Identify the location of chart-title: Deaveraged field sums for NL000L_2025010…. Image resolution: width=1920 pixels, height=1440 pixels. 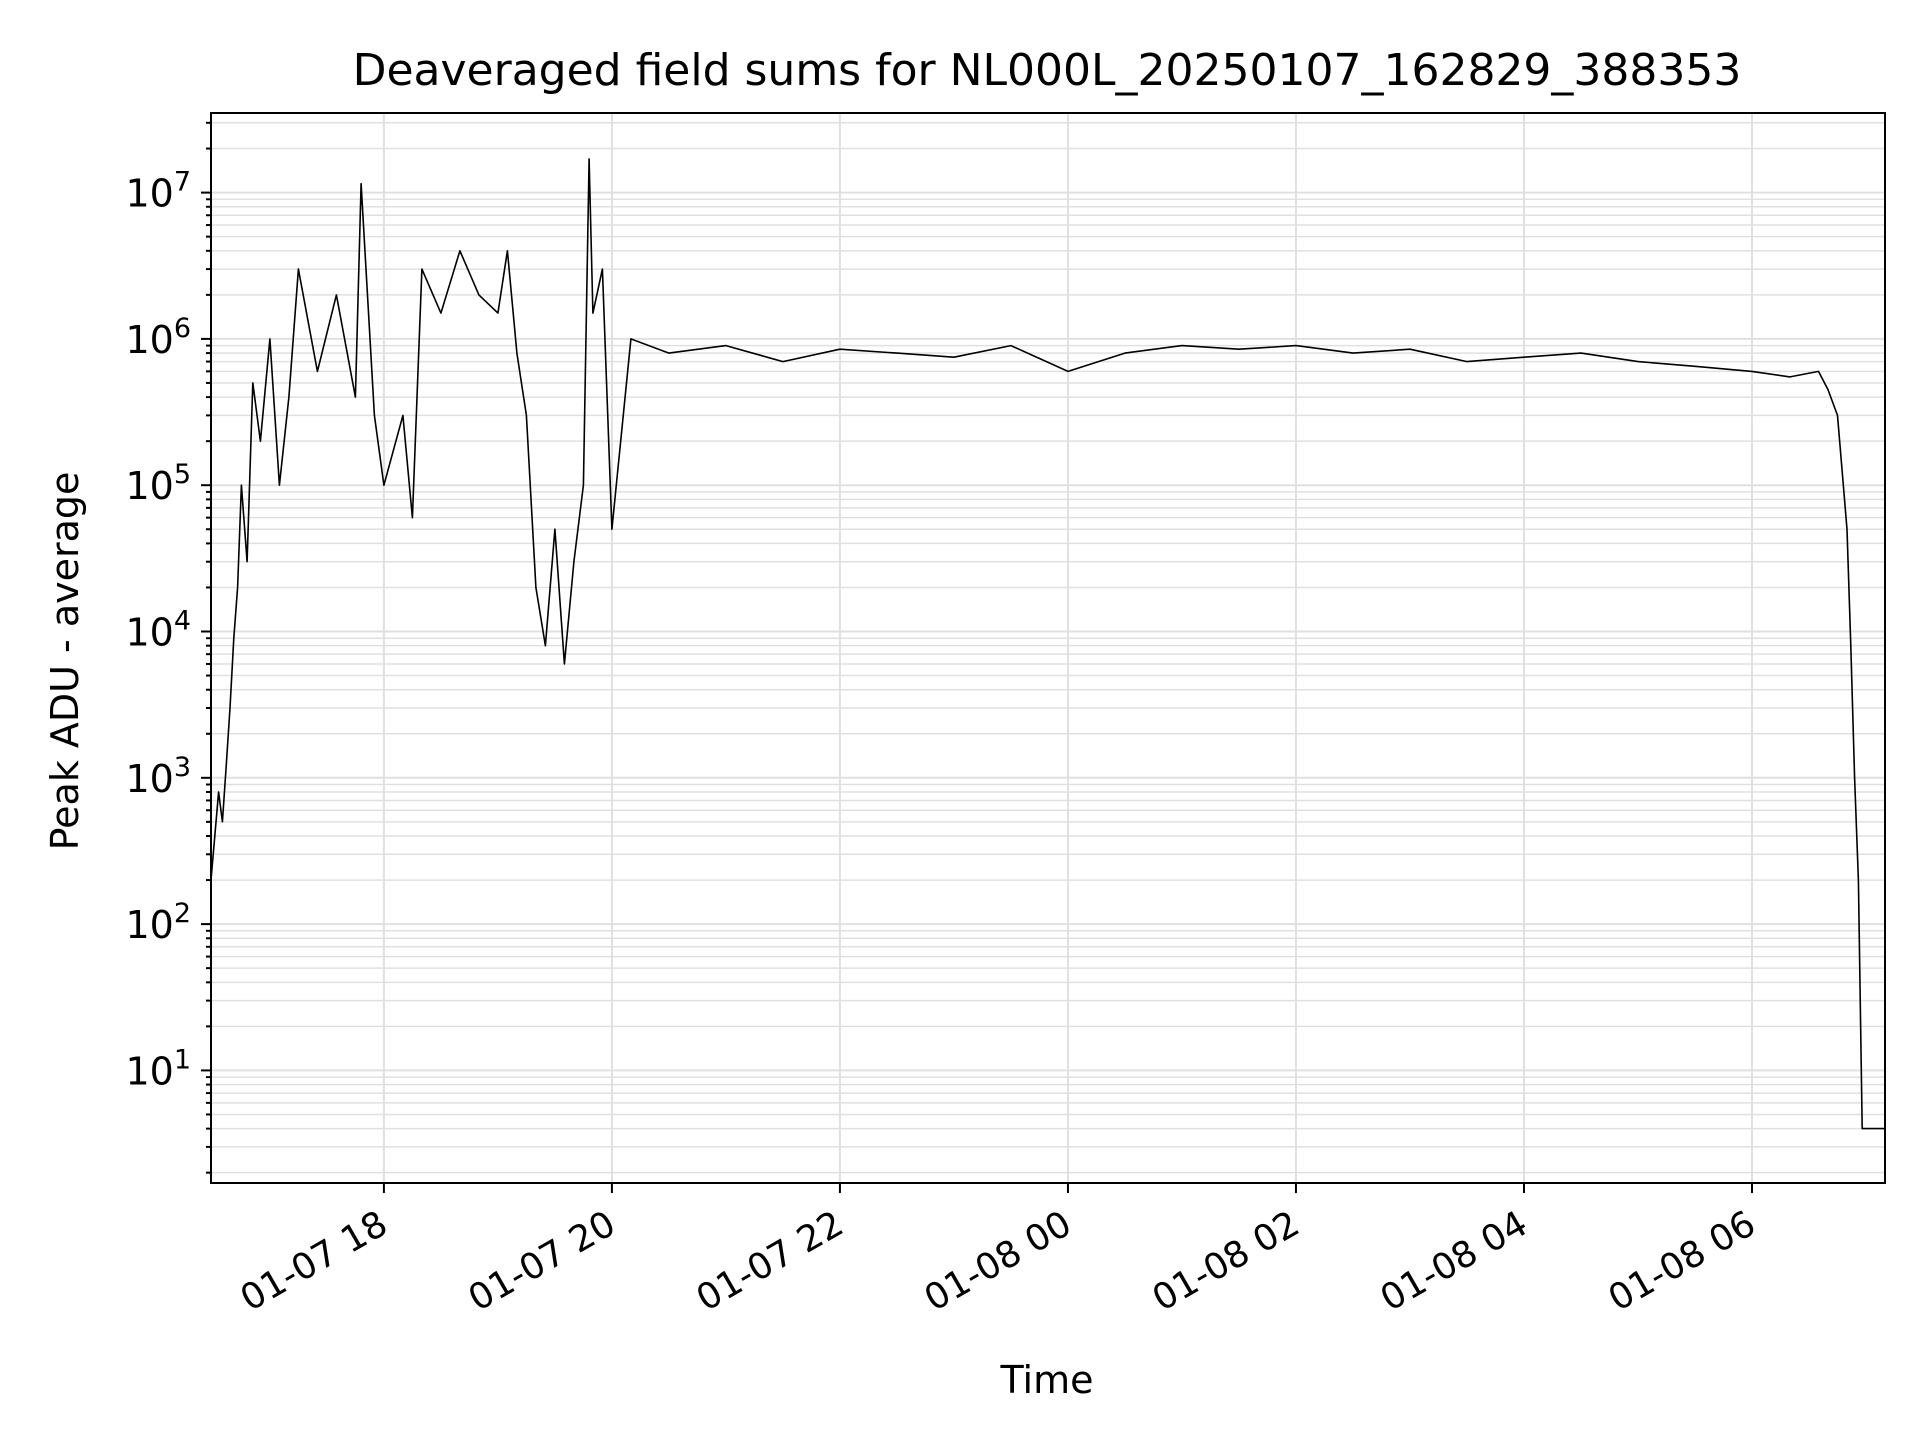
(1047, 70).